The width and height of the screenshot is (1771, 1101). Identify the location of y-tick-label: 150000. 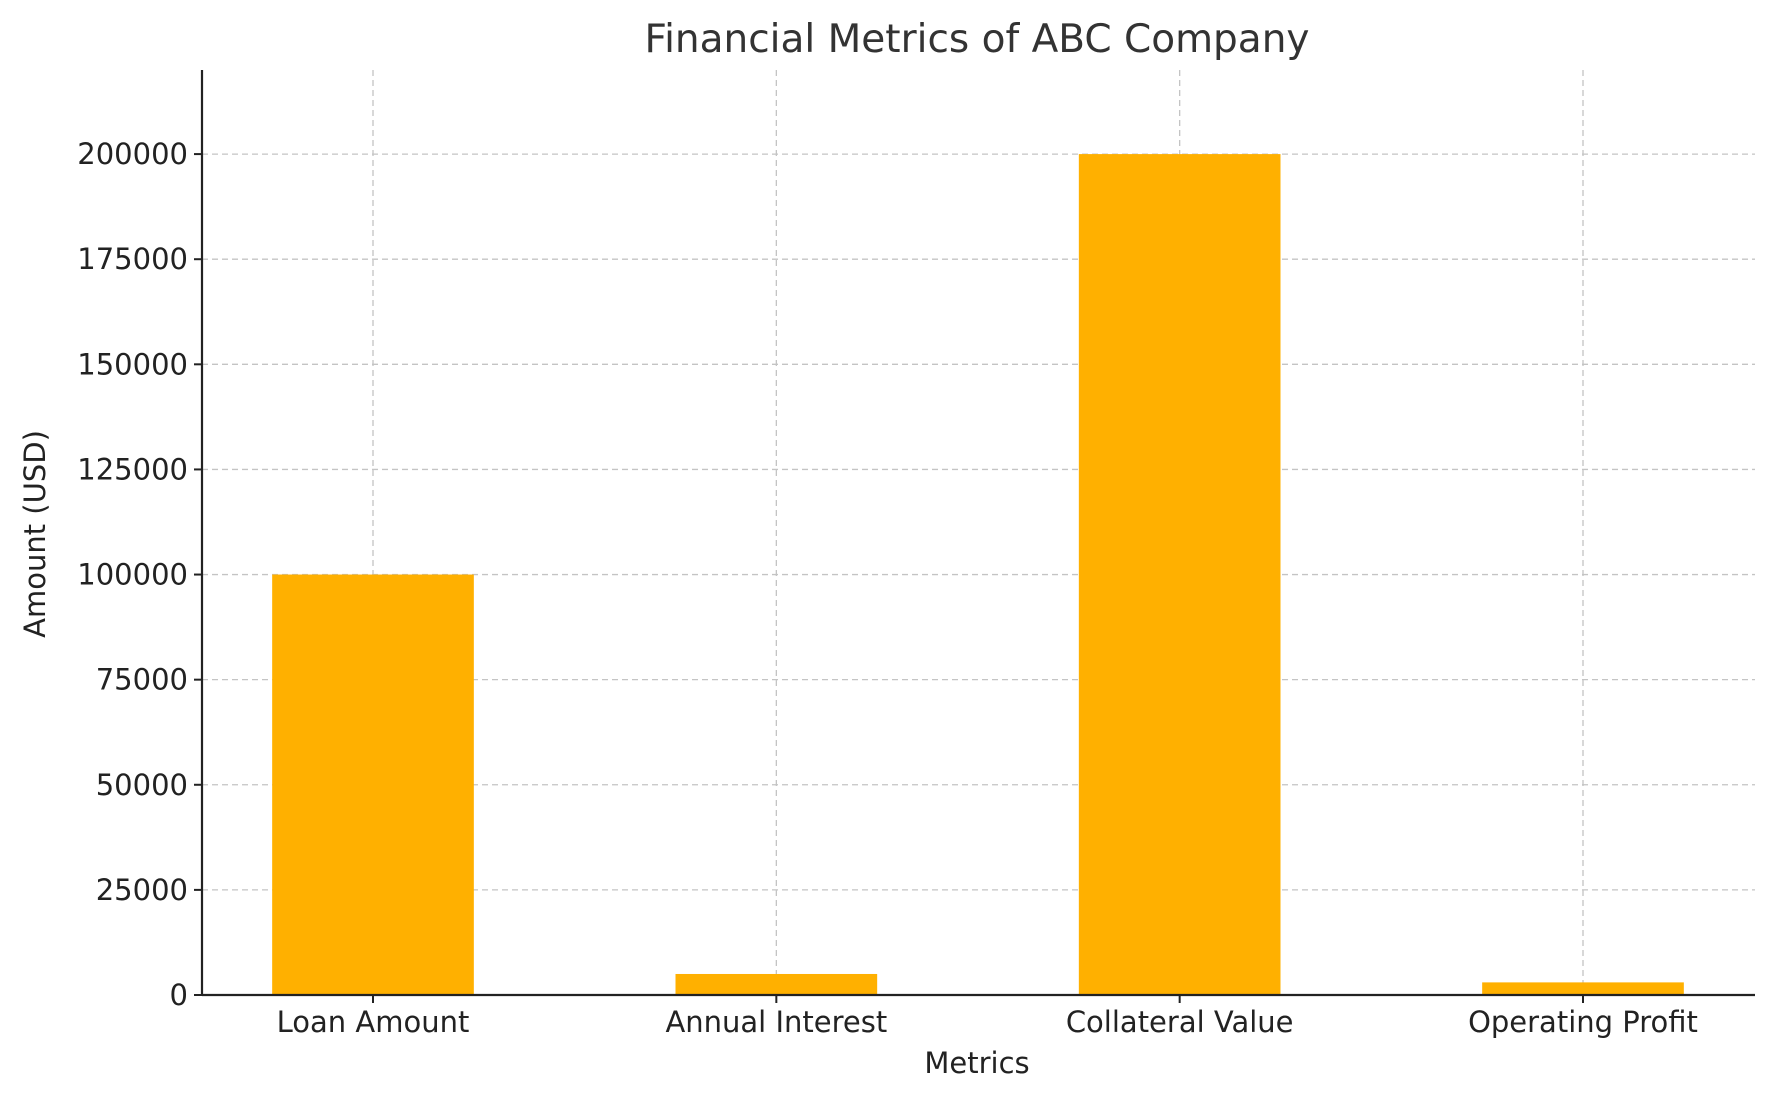
(132, 364).